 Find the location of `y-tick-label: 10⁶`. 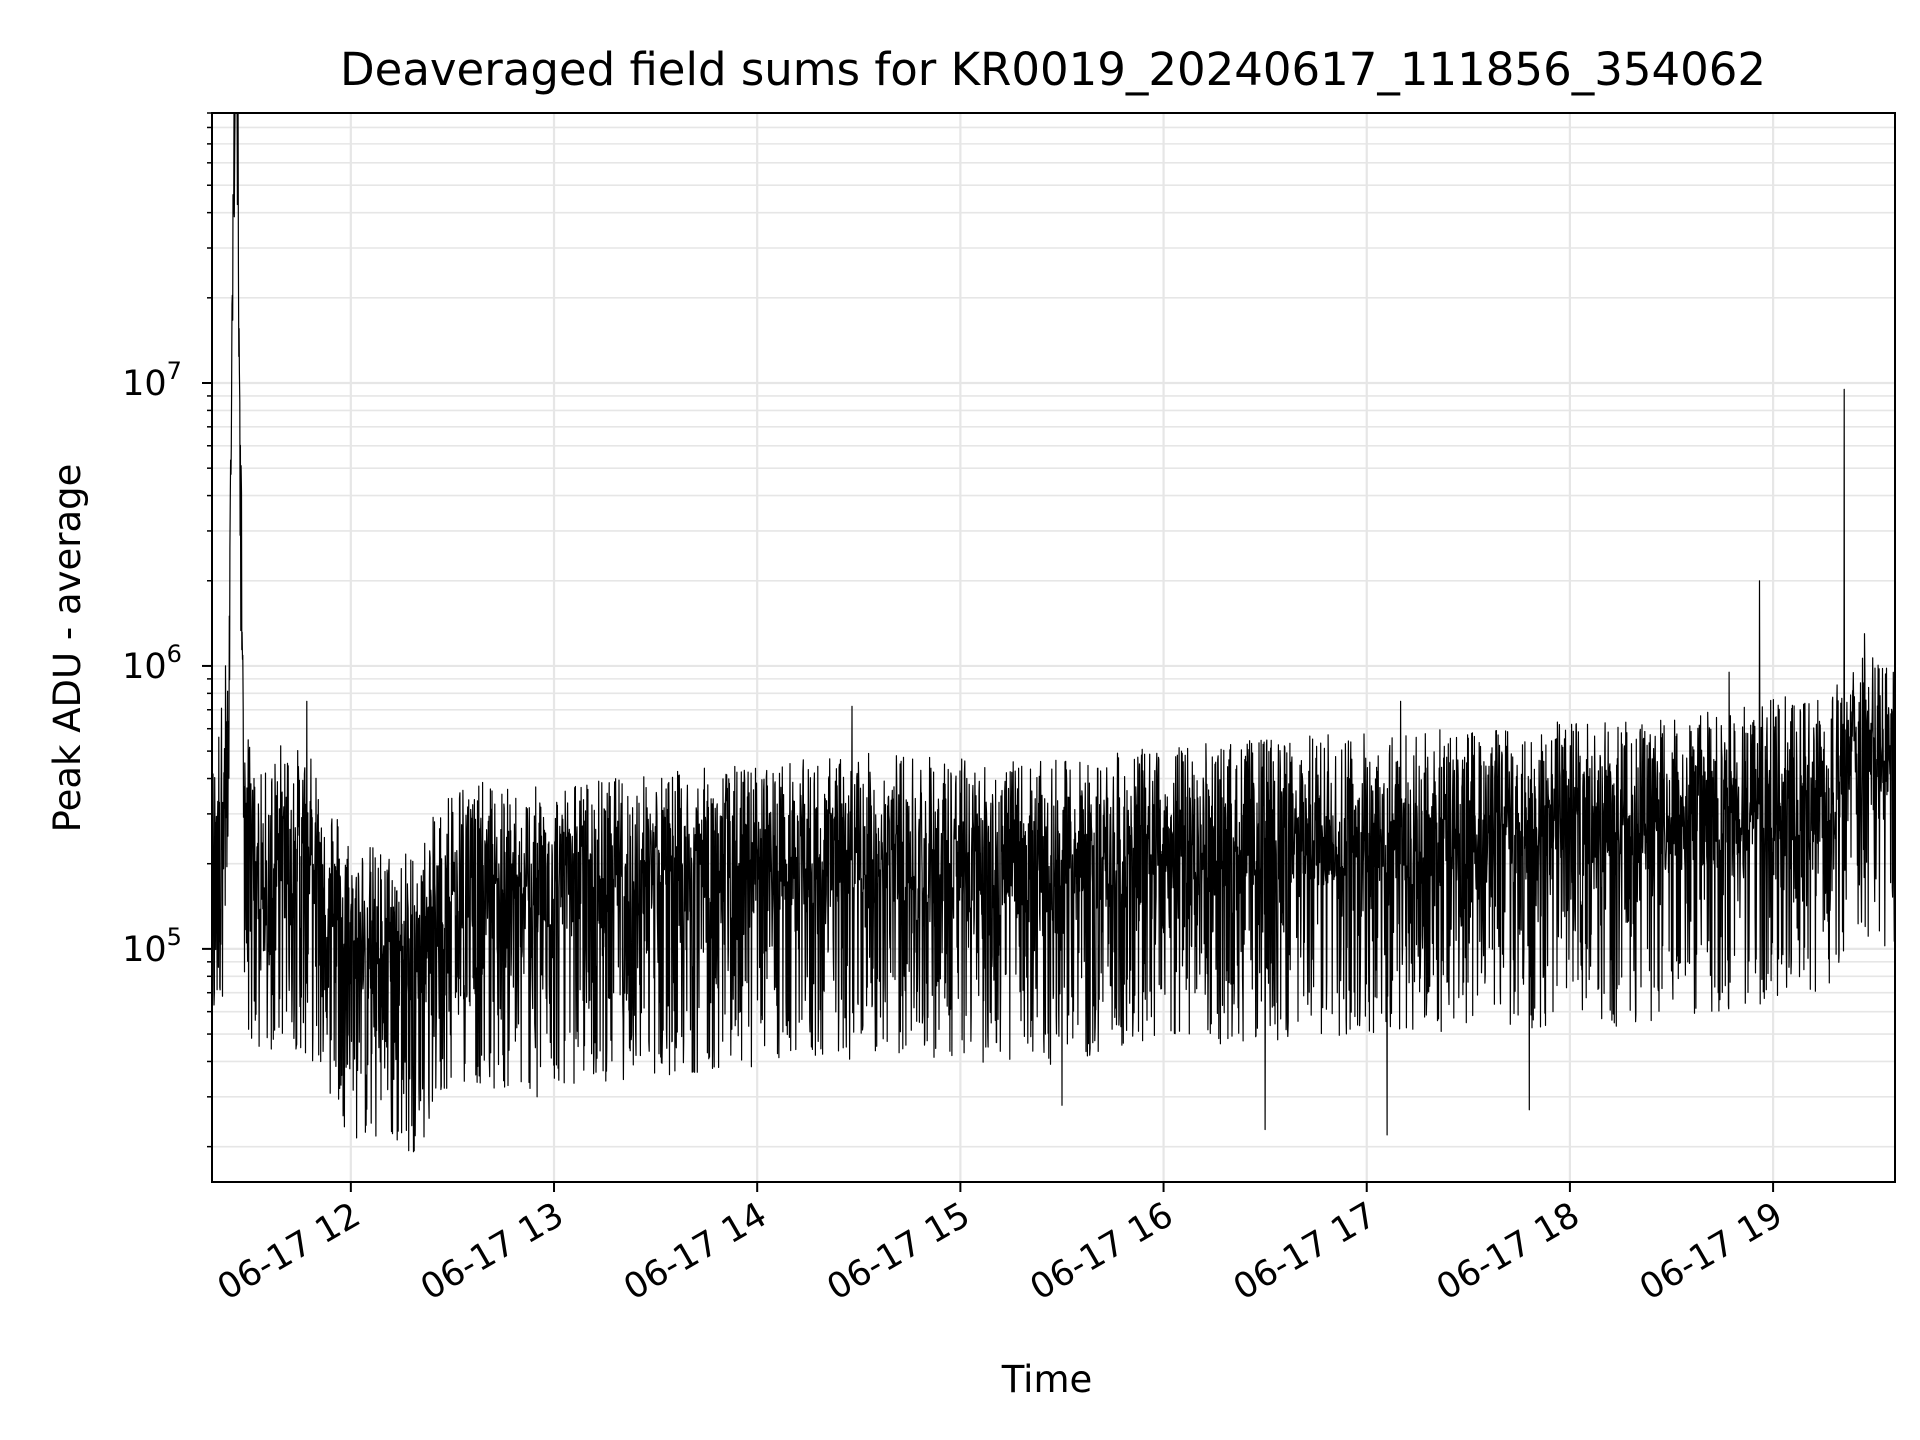

y-tick-label: 10⁶ is located at coordinates (152, 663).